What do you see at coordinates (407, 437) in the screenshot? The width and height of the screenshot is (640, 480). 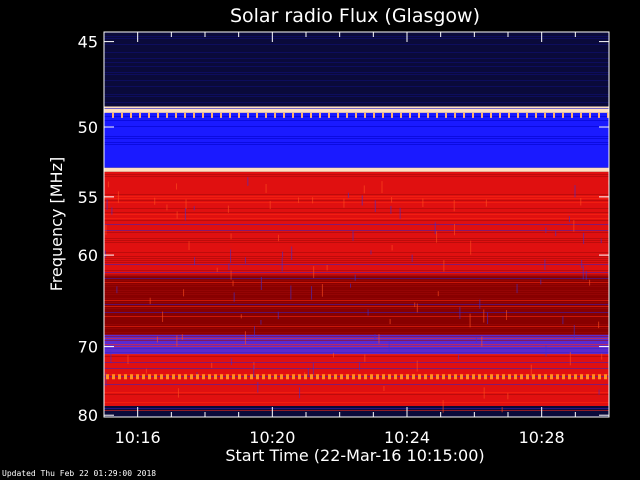 I see `x-tick-label: 10:24` at bounding box center [407, 437].